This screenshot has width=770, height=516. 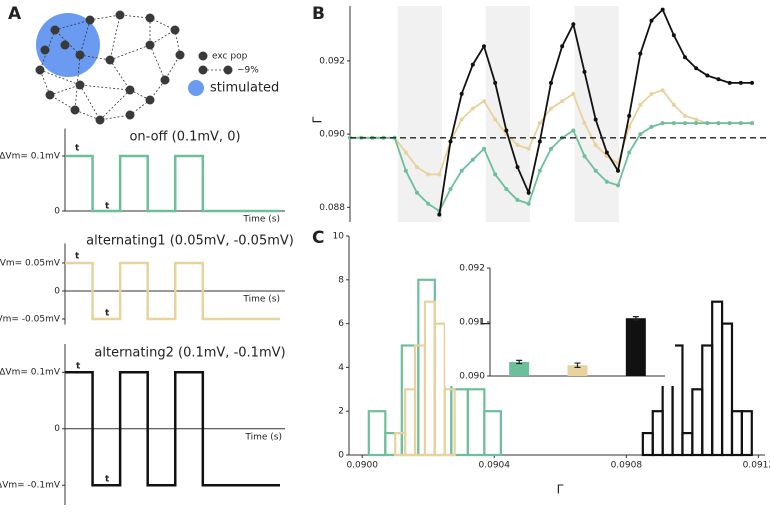 What do you see at coordinates (472, 377) in the screenshot?
I see `y-tick-label: 0.090` at bounding box center [472, 377].